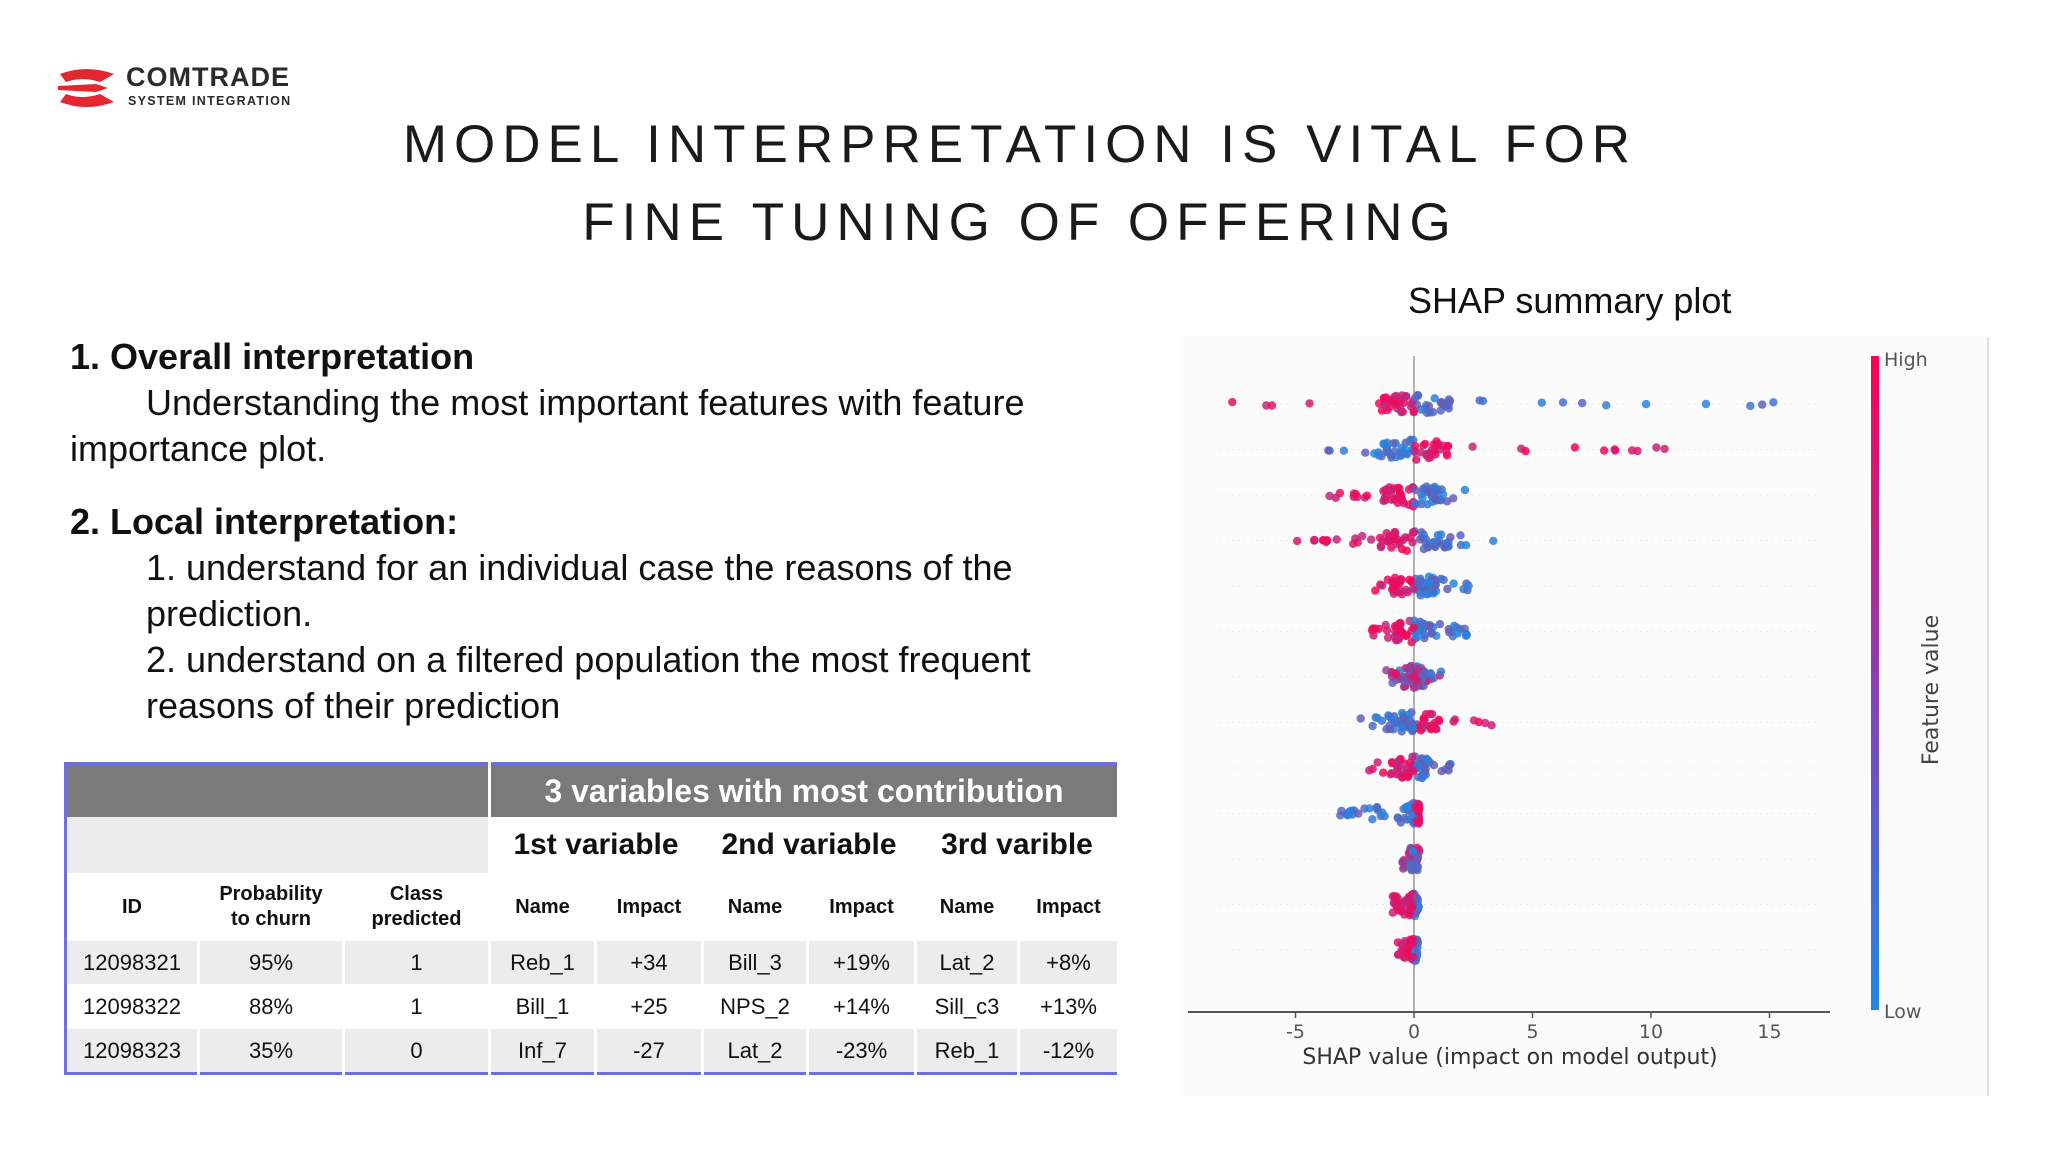  Describe the element at coordinates (1931, 690) in the screenshot. I see `colorbar-title: Feature value` at that location.